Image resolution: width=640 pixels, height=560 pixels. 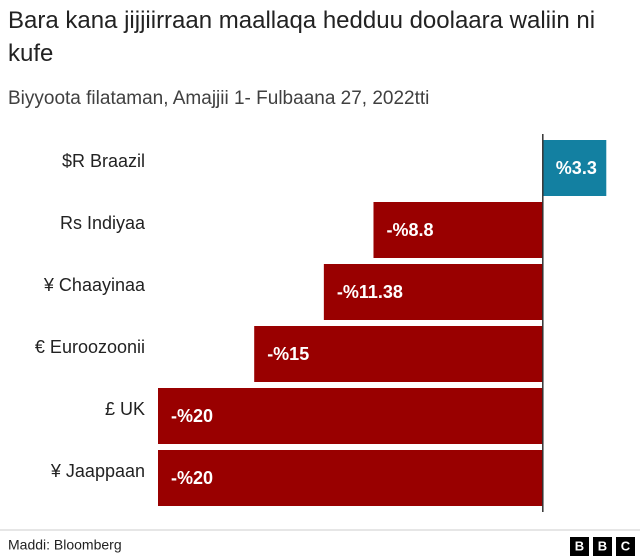 I want to click on value-label: %3.3, so click(x=576, y=168).